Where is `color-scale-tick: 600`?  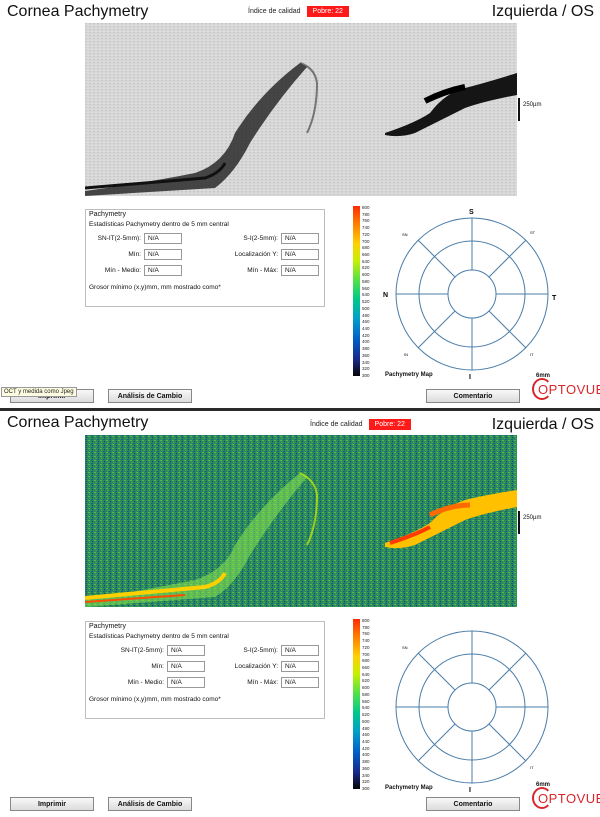
color-scale-tick: 600 is located at coordinates (366, 275).